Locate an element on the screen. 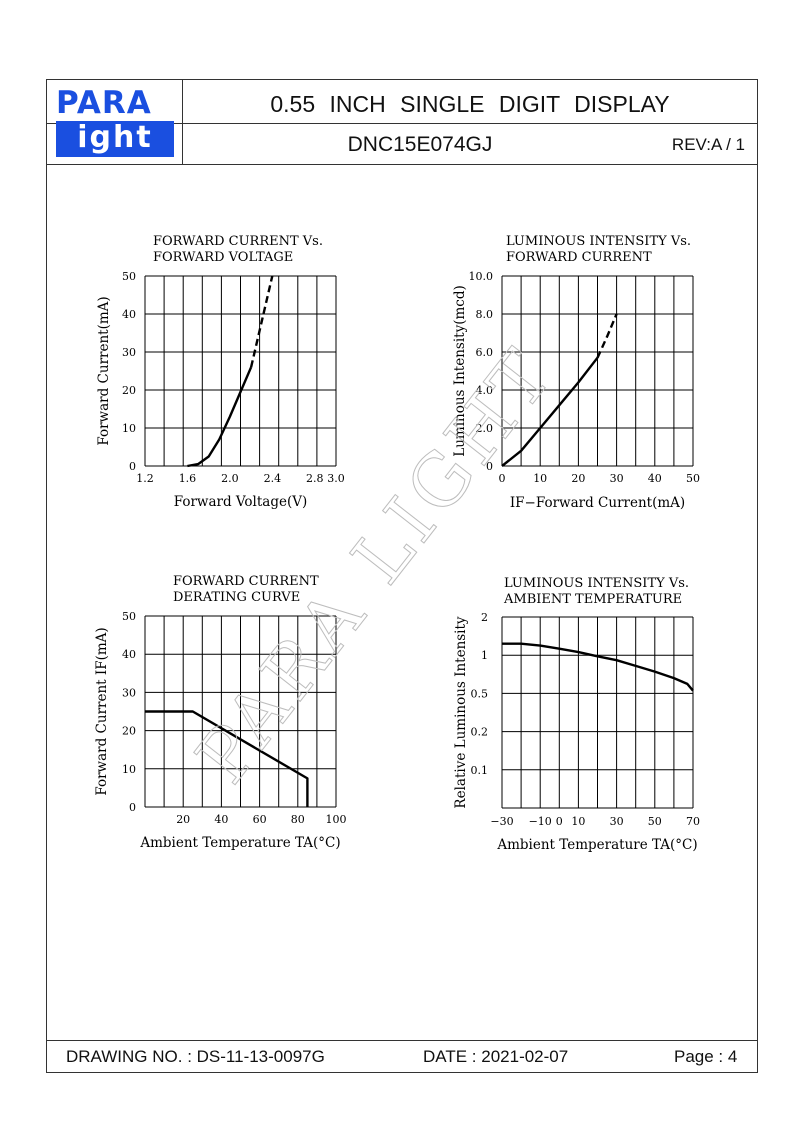 The image size is (794, 1123). logo-divider is located at coordinates (182, 121).